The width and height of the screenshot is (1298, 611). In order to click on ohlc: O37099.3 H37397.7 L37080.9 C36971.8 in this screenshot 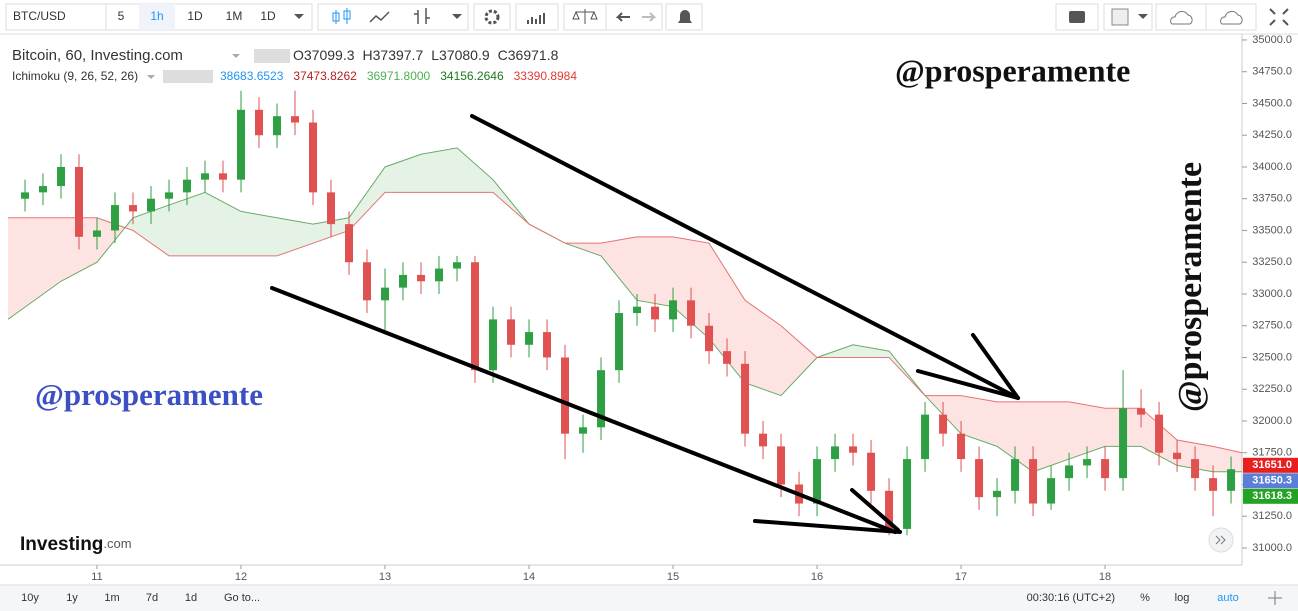, I will do `click(426, 55)`.